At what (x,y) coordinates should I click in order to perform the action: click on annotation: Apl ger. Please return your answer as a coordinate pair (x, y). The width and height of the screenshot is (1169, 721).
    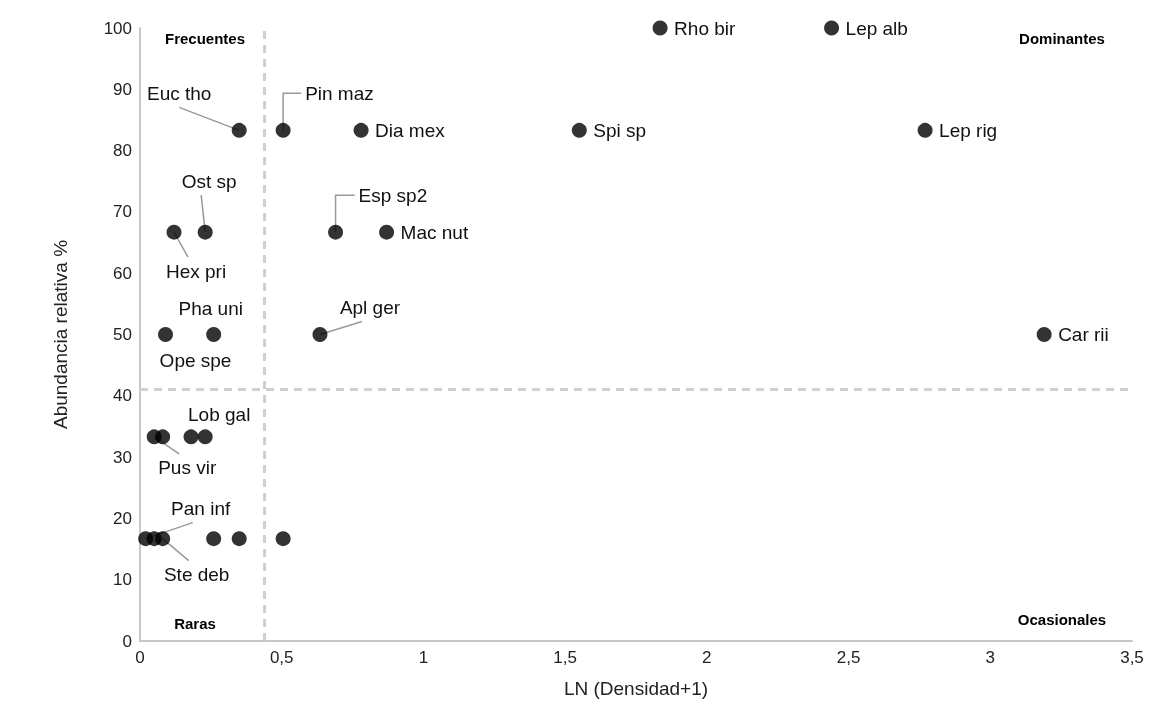
    Looking at the image, I should click on (370, 307).